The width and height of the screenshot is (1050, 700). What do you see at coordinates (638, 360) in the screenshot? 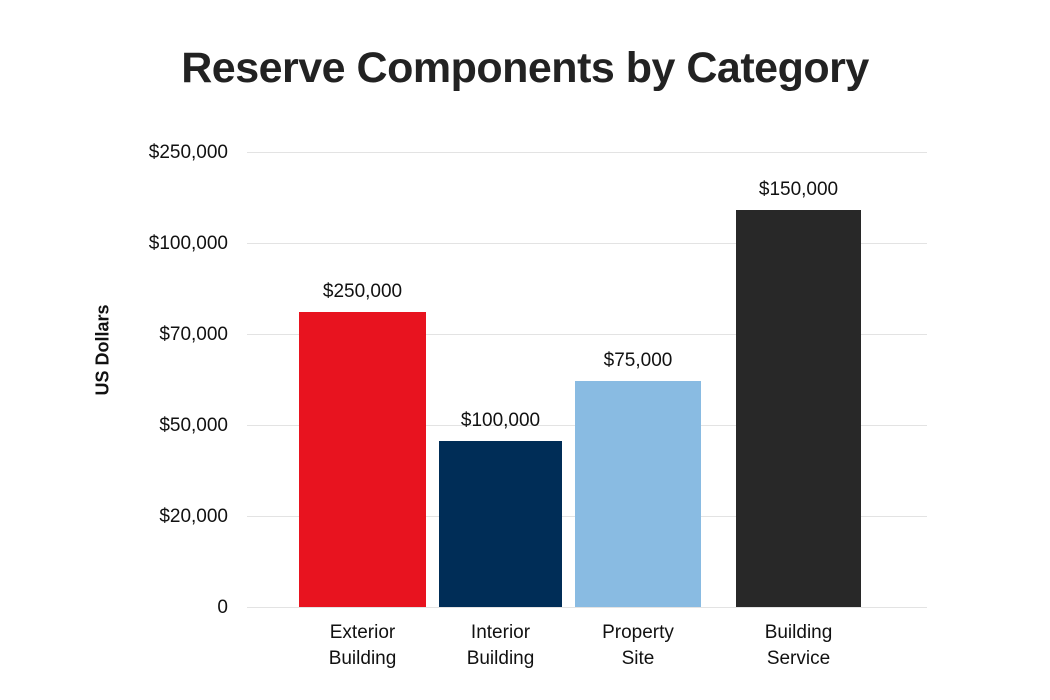
I see `bar-value-label: $75,000` at bounding box center [638, 360].